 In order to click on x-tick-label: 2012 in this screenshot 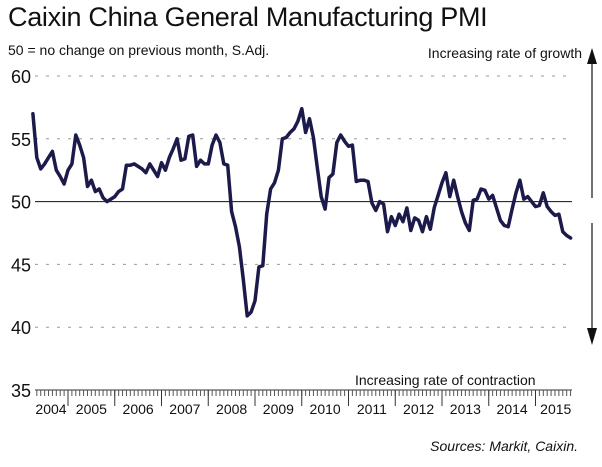, I will do `click(418, 409)`.